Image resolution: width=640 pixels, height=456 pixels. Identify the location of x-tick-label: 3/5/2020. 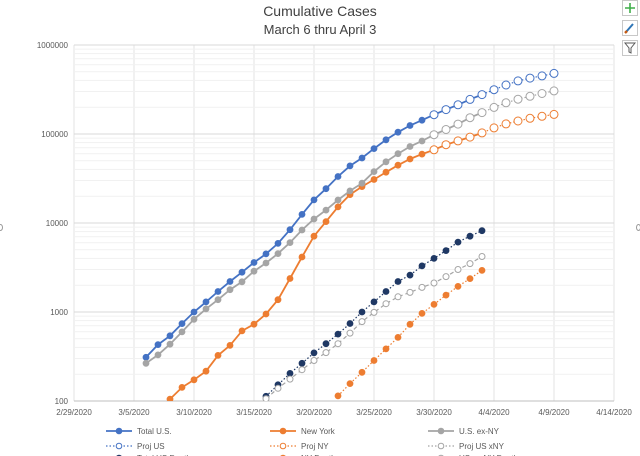
(134, 412).